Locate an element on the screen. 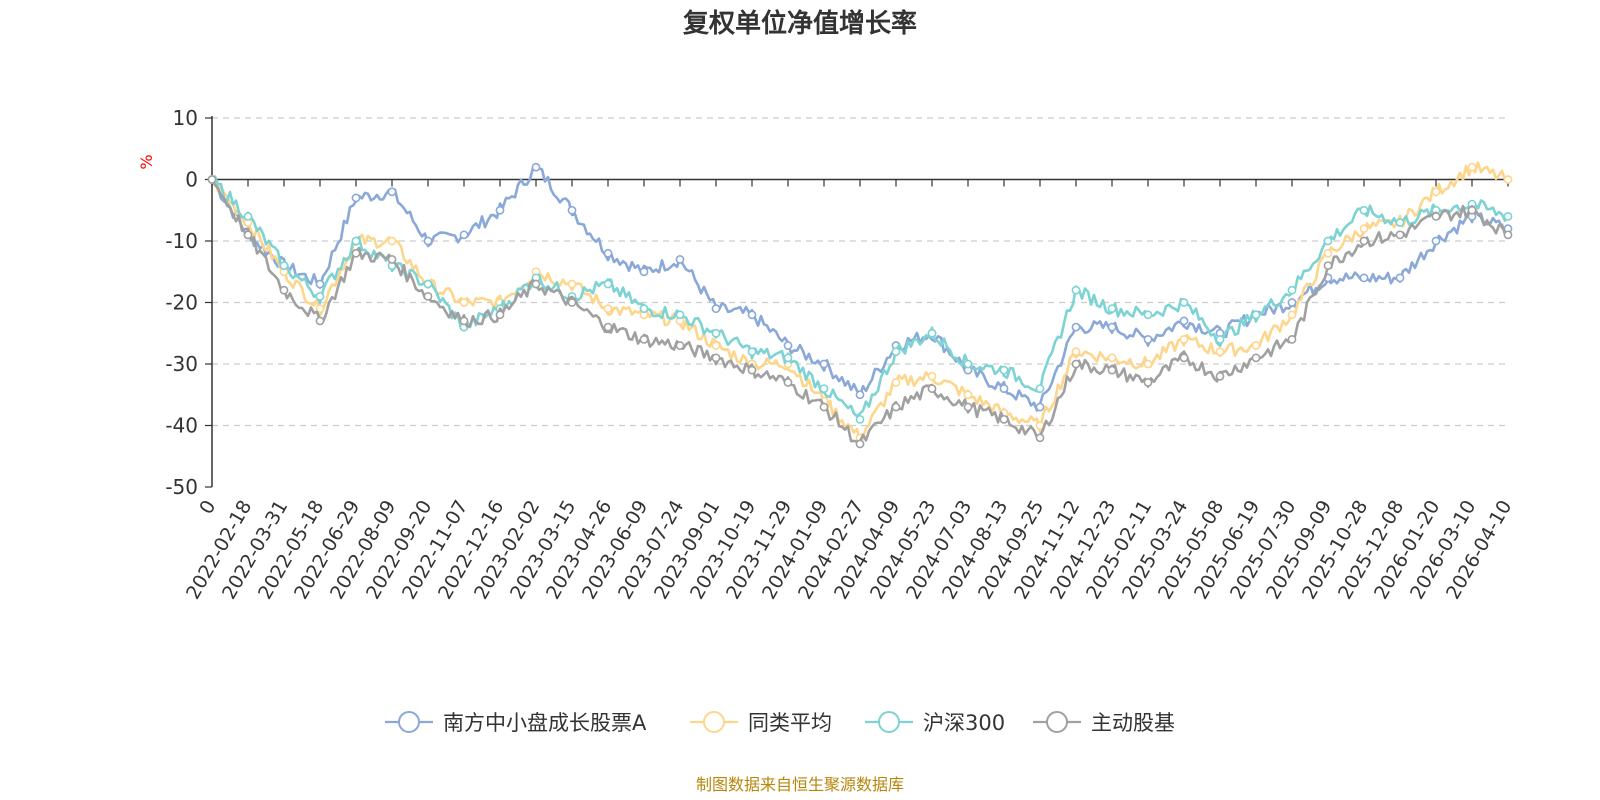  y-axis-label: % is located at coordinates (146, 161).